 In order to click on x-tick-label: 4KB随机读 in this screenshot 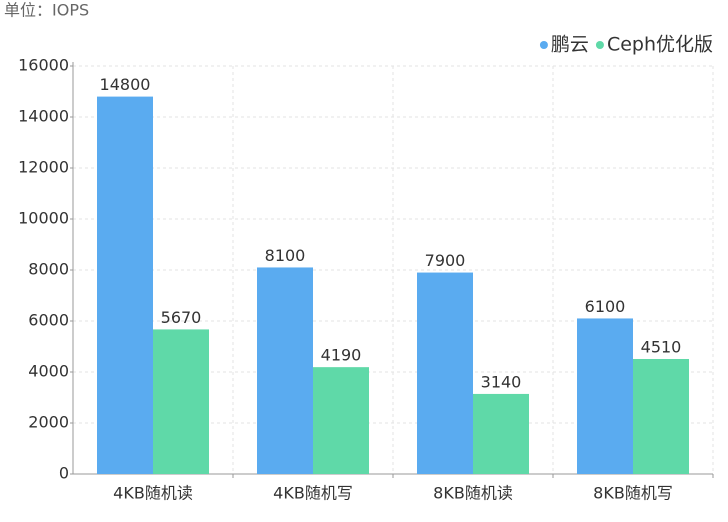, I will do `click(153, 493)`.